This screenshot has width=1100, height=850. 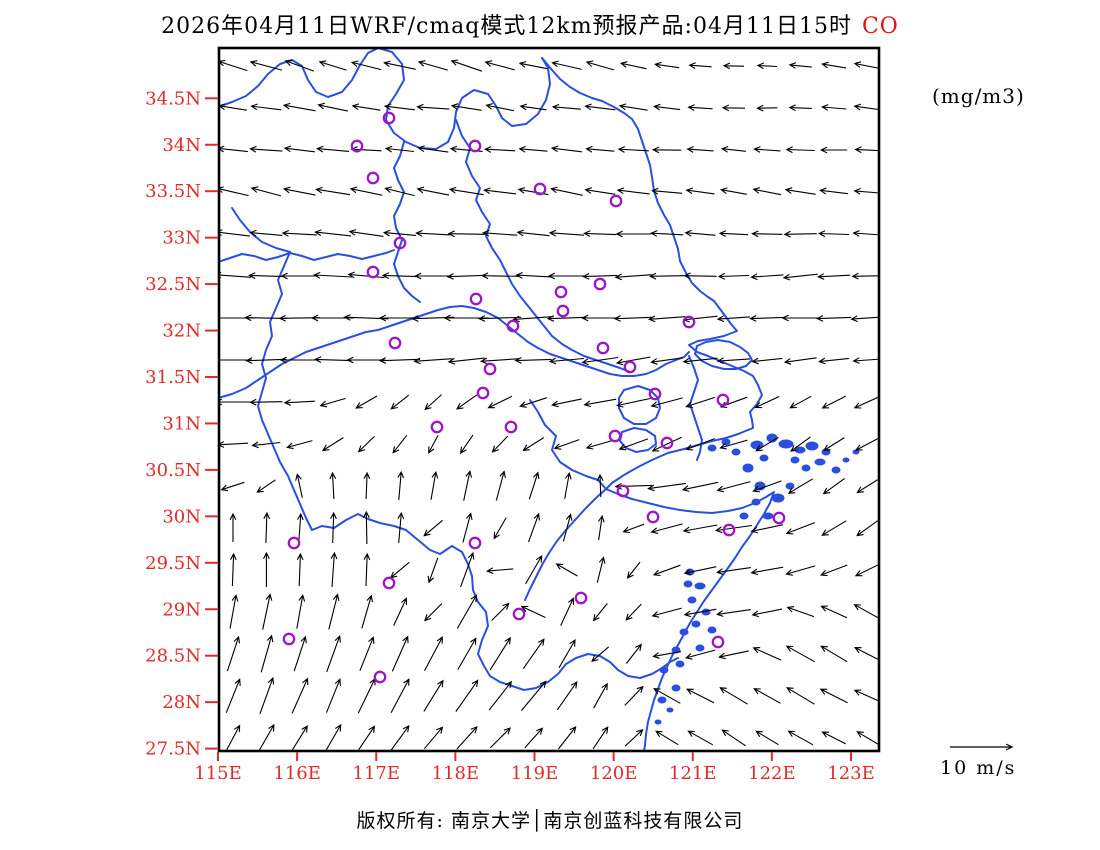 What do you see at coordinates (978, 768) in the screenshot?
I see `wind-scale-label: 10 m/s` at bounding box center [978, 768].